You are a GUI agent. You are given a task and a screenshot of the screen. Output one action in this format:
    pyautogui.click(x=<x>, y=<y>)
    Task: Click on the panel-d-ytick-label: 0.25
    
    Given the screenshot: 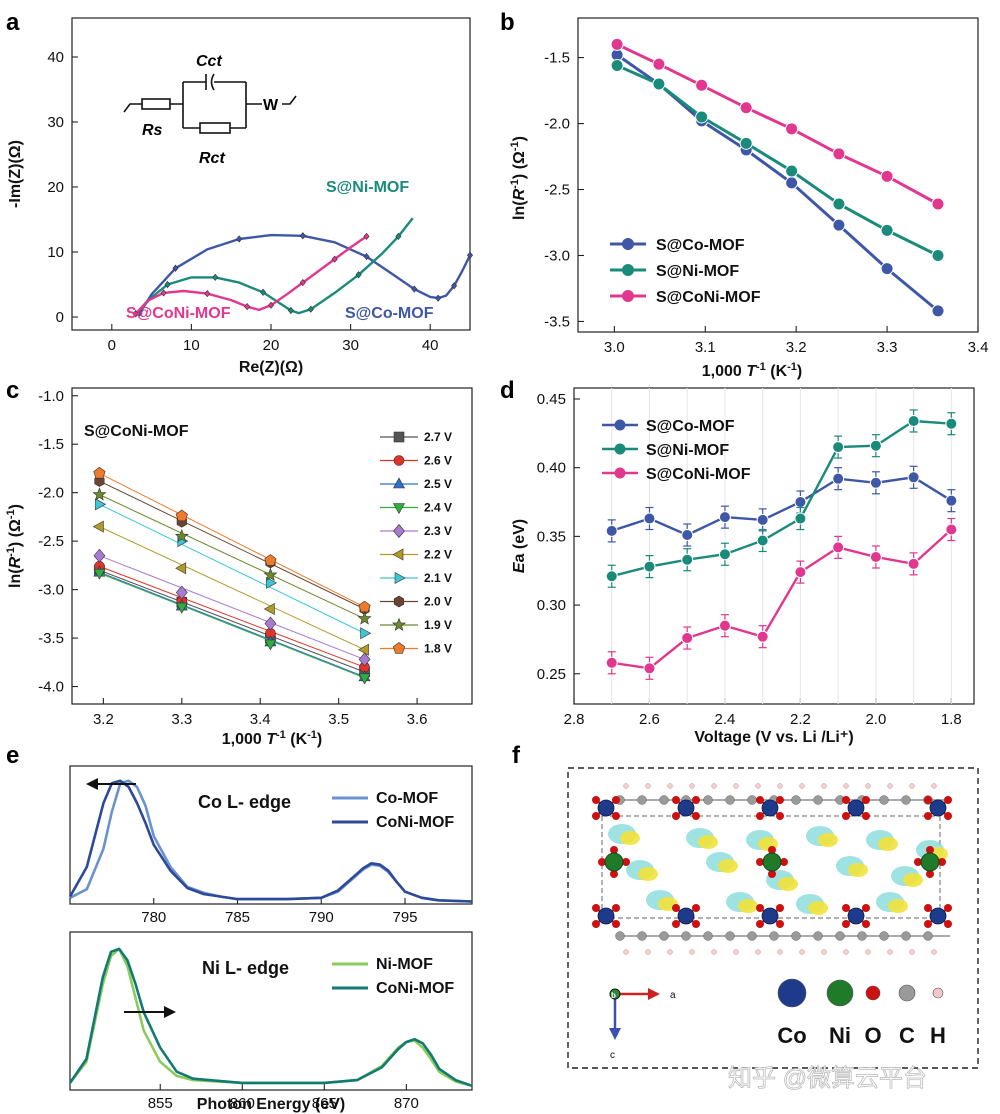 What is the action you would take?
    pyautogui.click(x=551, y=674)
    